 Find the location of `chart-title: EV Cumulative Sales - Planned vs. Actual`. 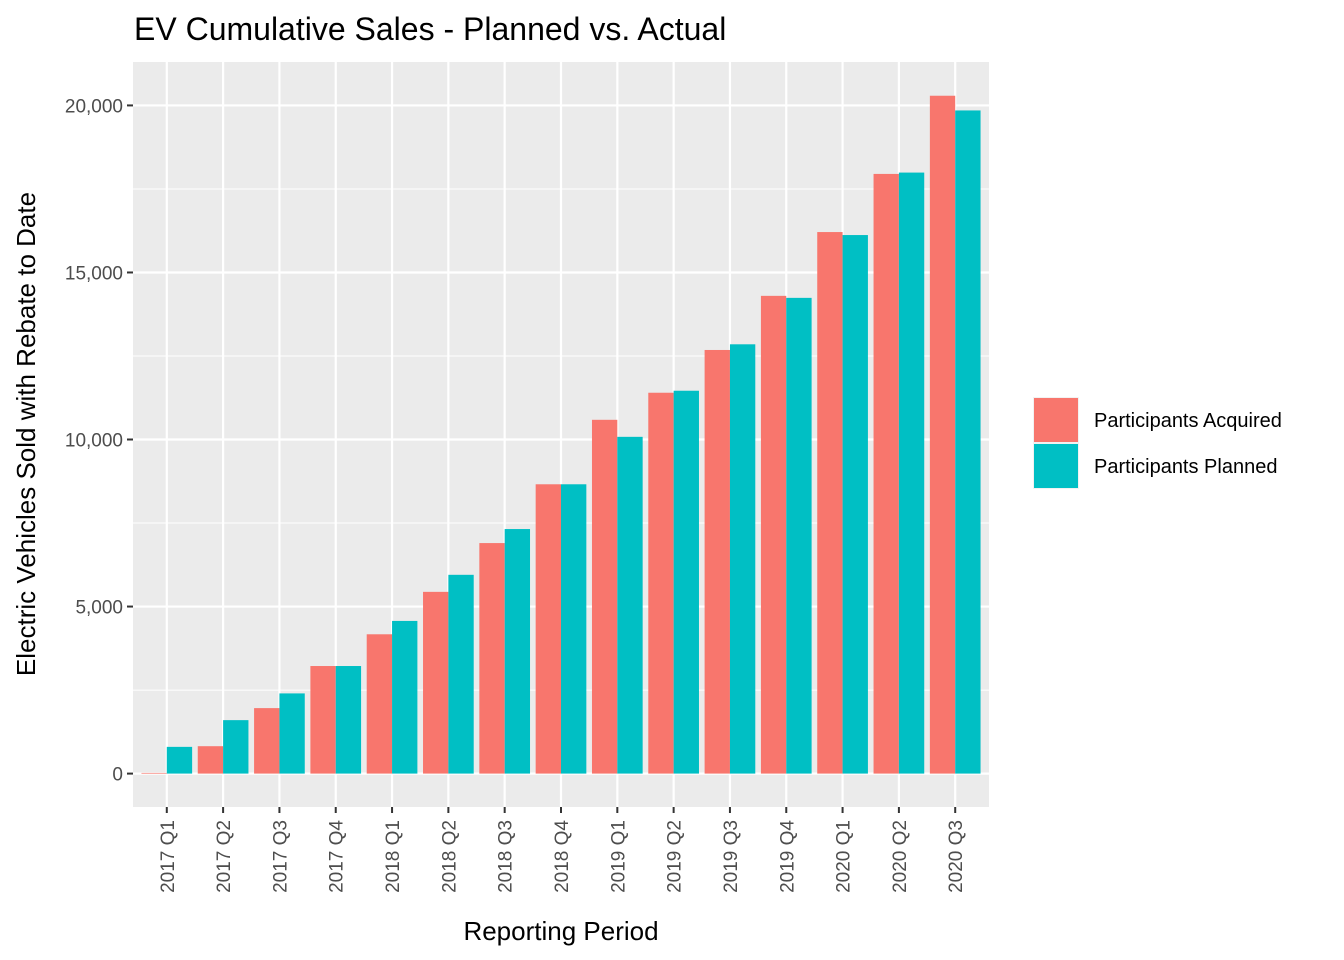

chart-title: EV Cumulative Sales - Planned vs. Actual is located at coordinates (430, 29).